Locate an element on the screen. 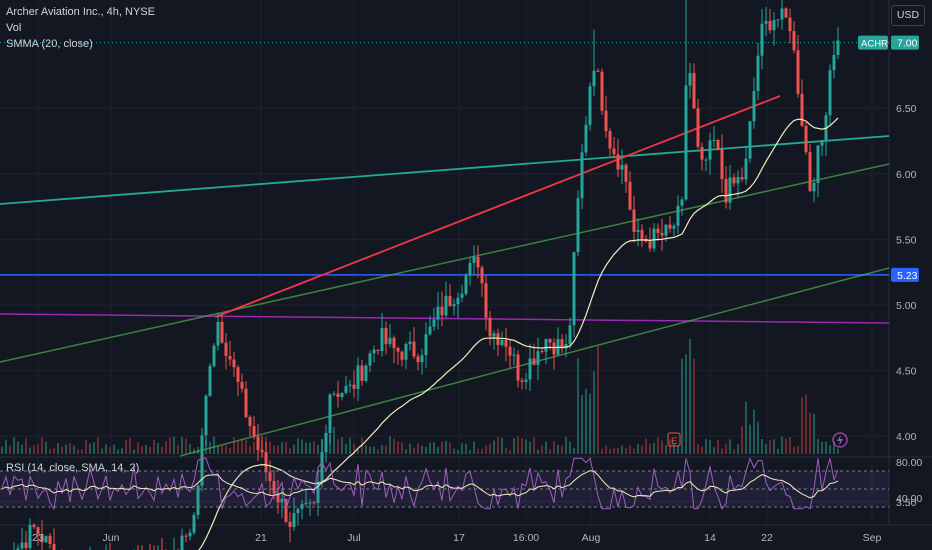 This screenshot has width=932, height=550. currency-button: USD is located at coordinates (908, 15).